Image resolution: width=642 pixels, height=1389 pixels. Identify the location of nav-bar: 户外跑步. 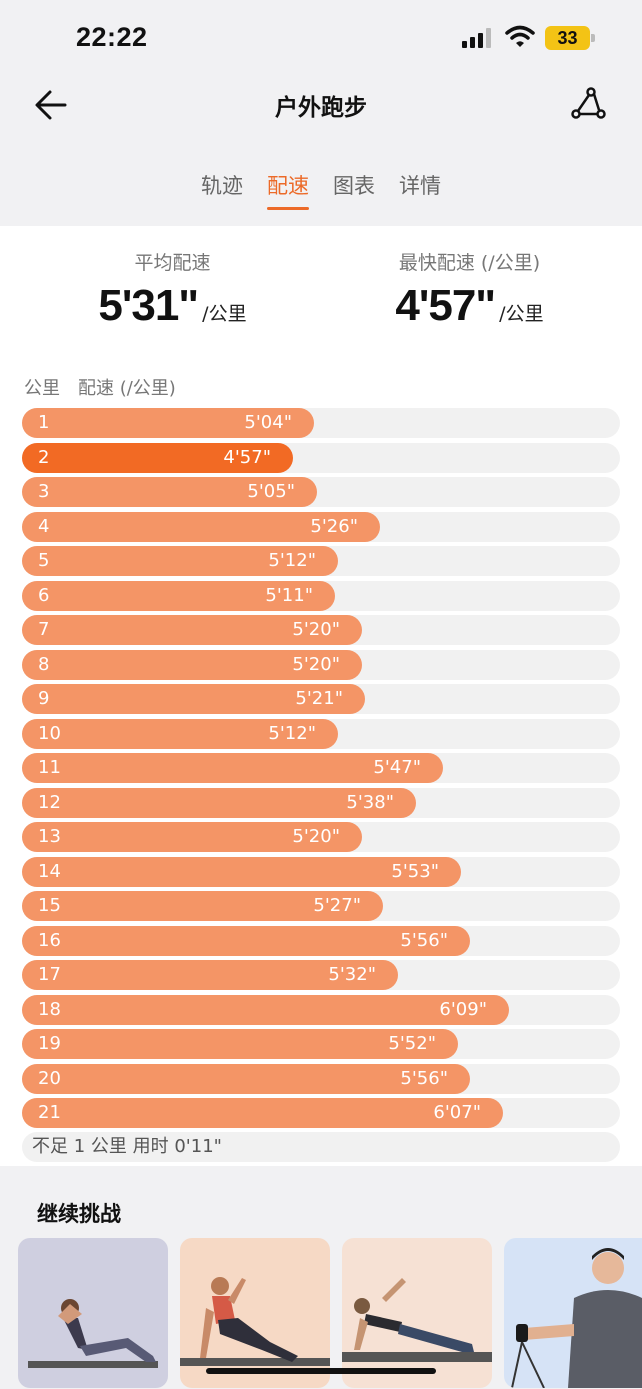
(321, 104).